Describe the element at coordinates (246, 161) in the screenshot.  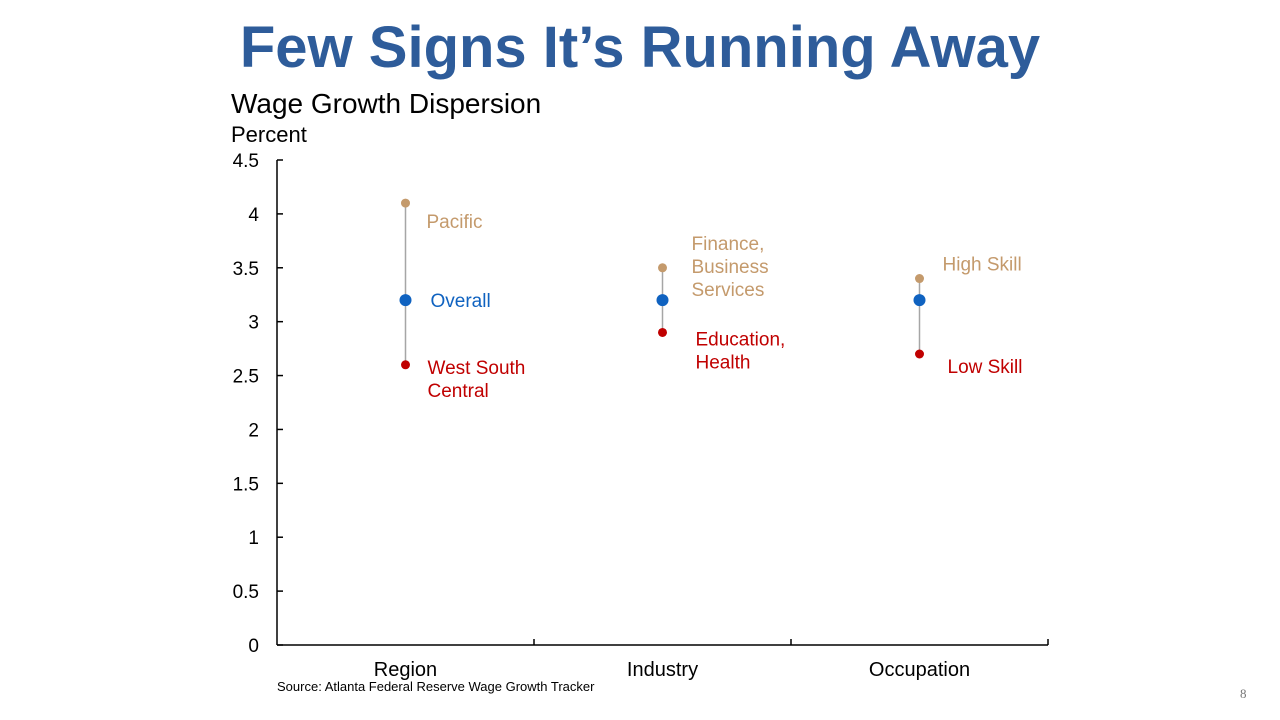
I see `y-tick-label: 4.5` at that location.